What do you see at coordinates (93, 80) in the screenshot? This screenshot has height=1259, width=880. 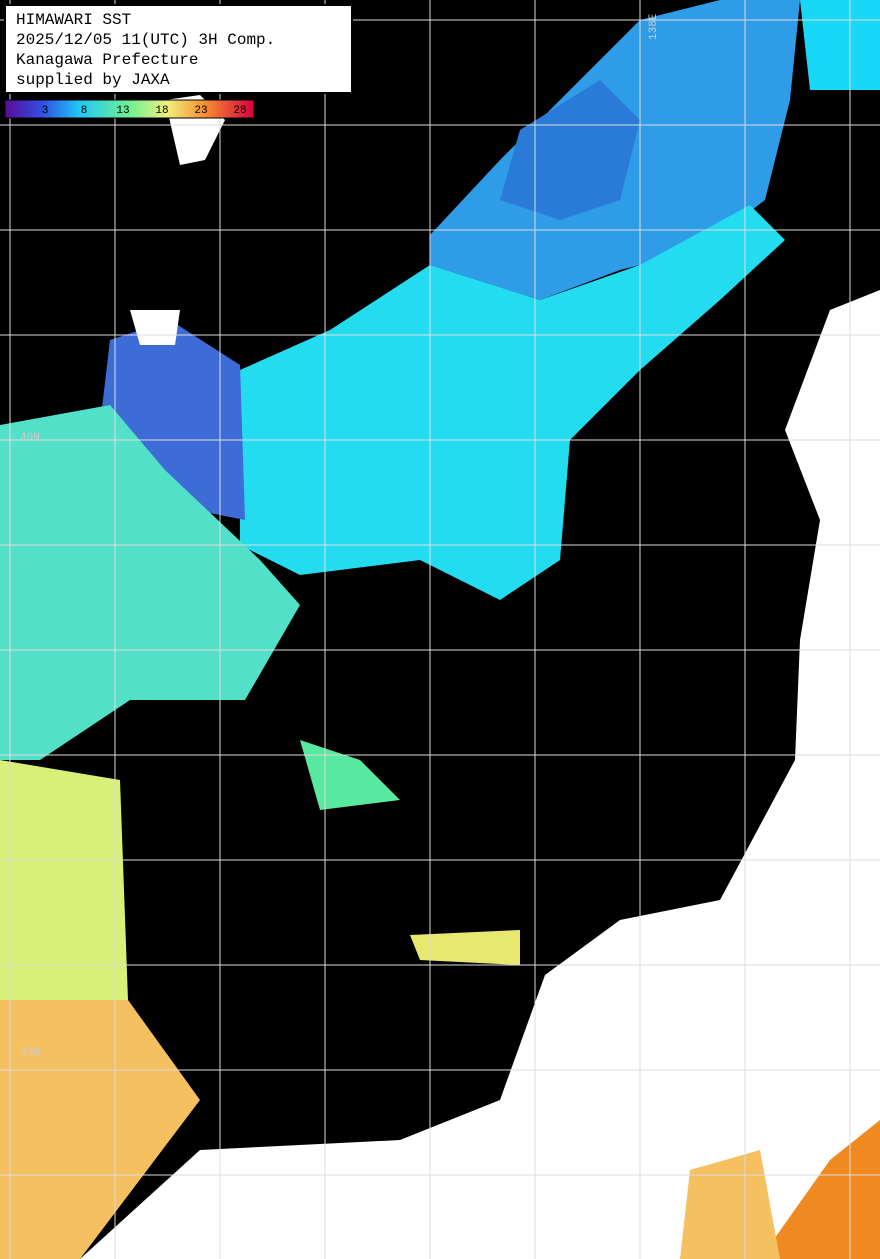 I see `header-line: supplied by JAXA` at bounding box center [93, 80].